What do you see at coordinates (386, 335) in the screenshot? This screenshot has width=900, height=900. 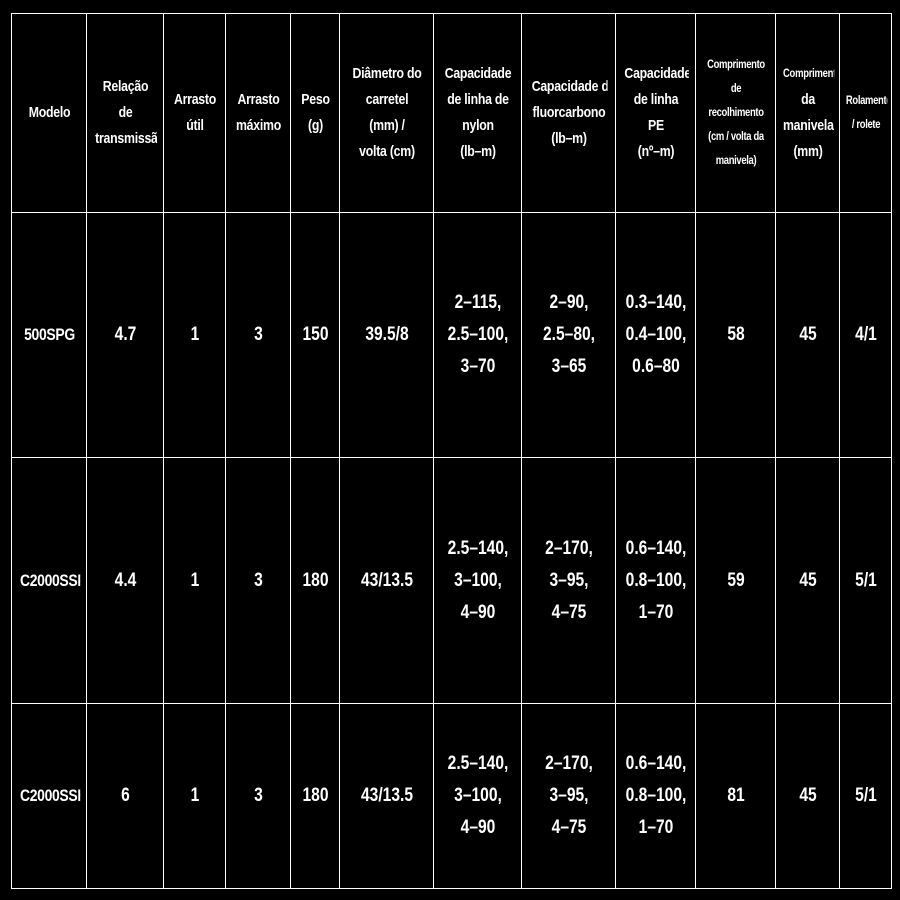 I see `cell-spool: 39.5/8` at bounding box center [386, 335].